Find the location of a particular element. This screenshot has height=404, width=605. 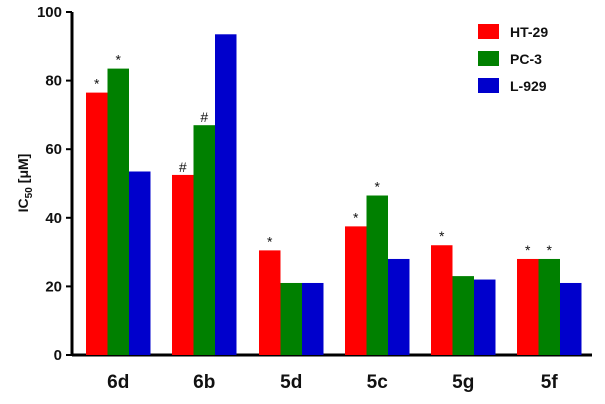

legend-label: HT-29 is located at coordinates (529, 32).